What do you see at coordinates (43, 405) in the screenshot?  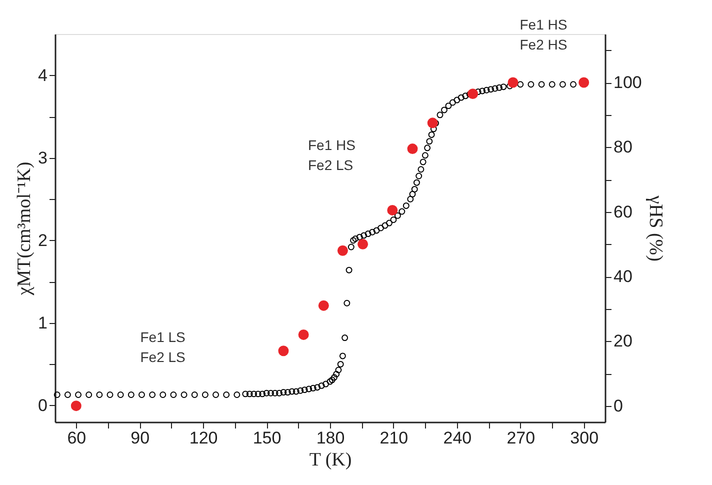 I see `y-tick-label: 0` at bounding box center [43, 405].